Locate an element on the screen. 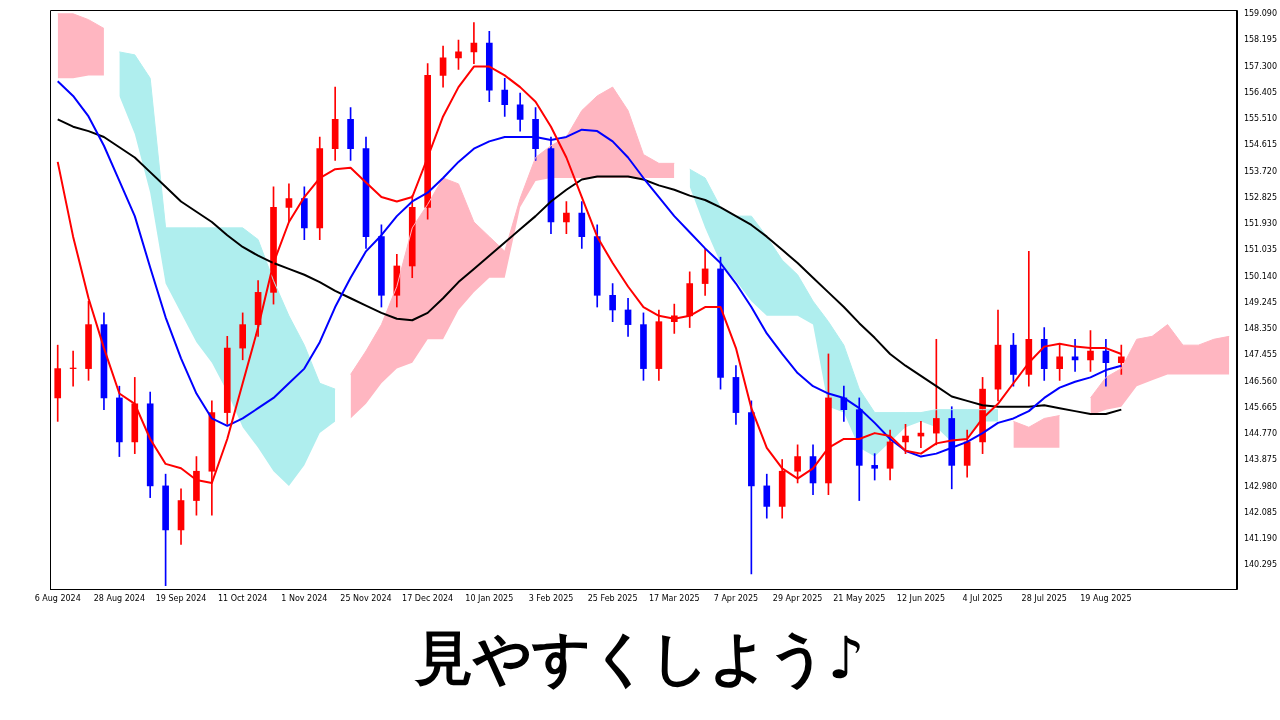  x-tick-label: 21 May 2025 is located at coordinates (859, 599).